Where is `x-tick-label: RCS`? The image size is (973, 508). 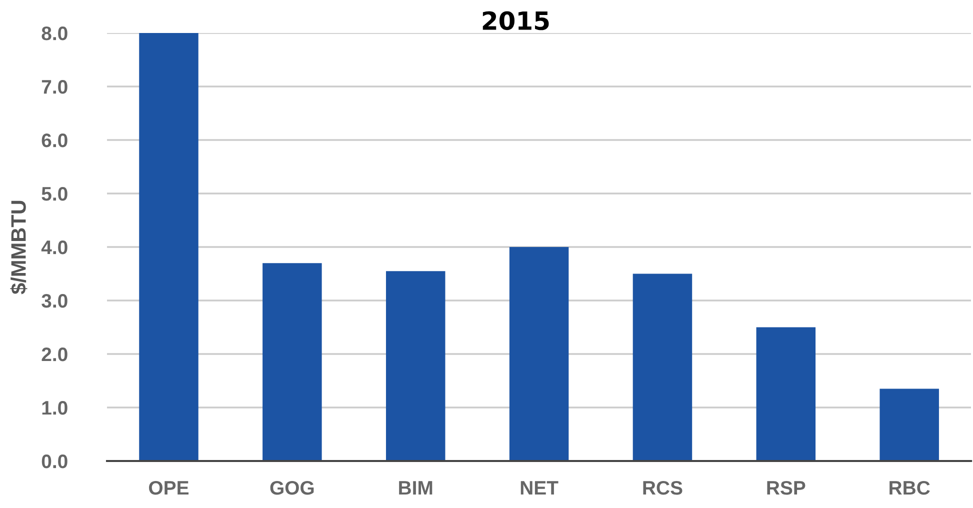
x-tick-label: RCS is located at coordinates (662, 487).